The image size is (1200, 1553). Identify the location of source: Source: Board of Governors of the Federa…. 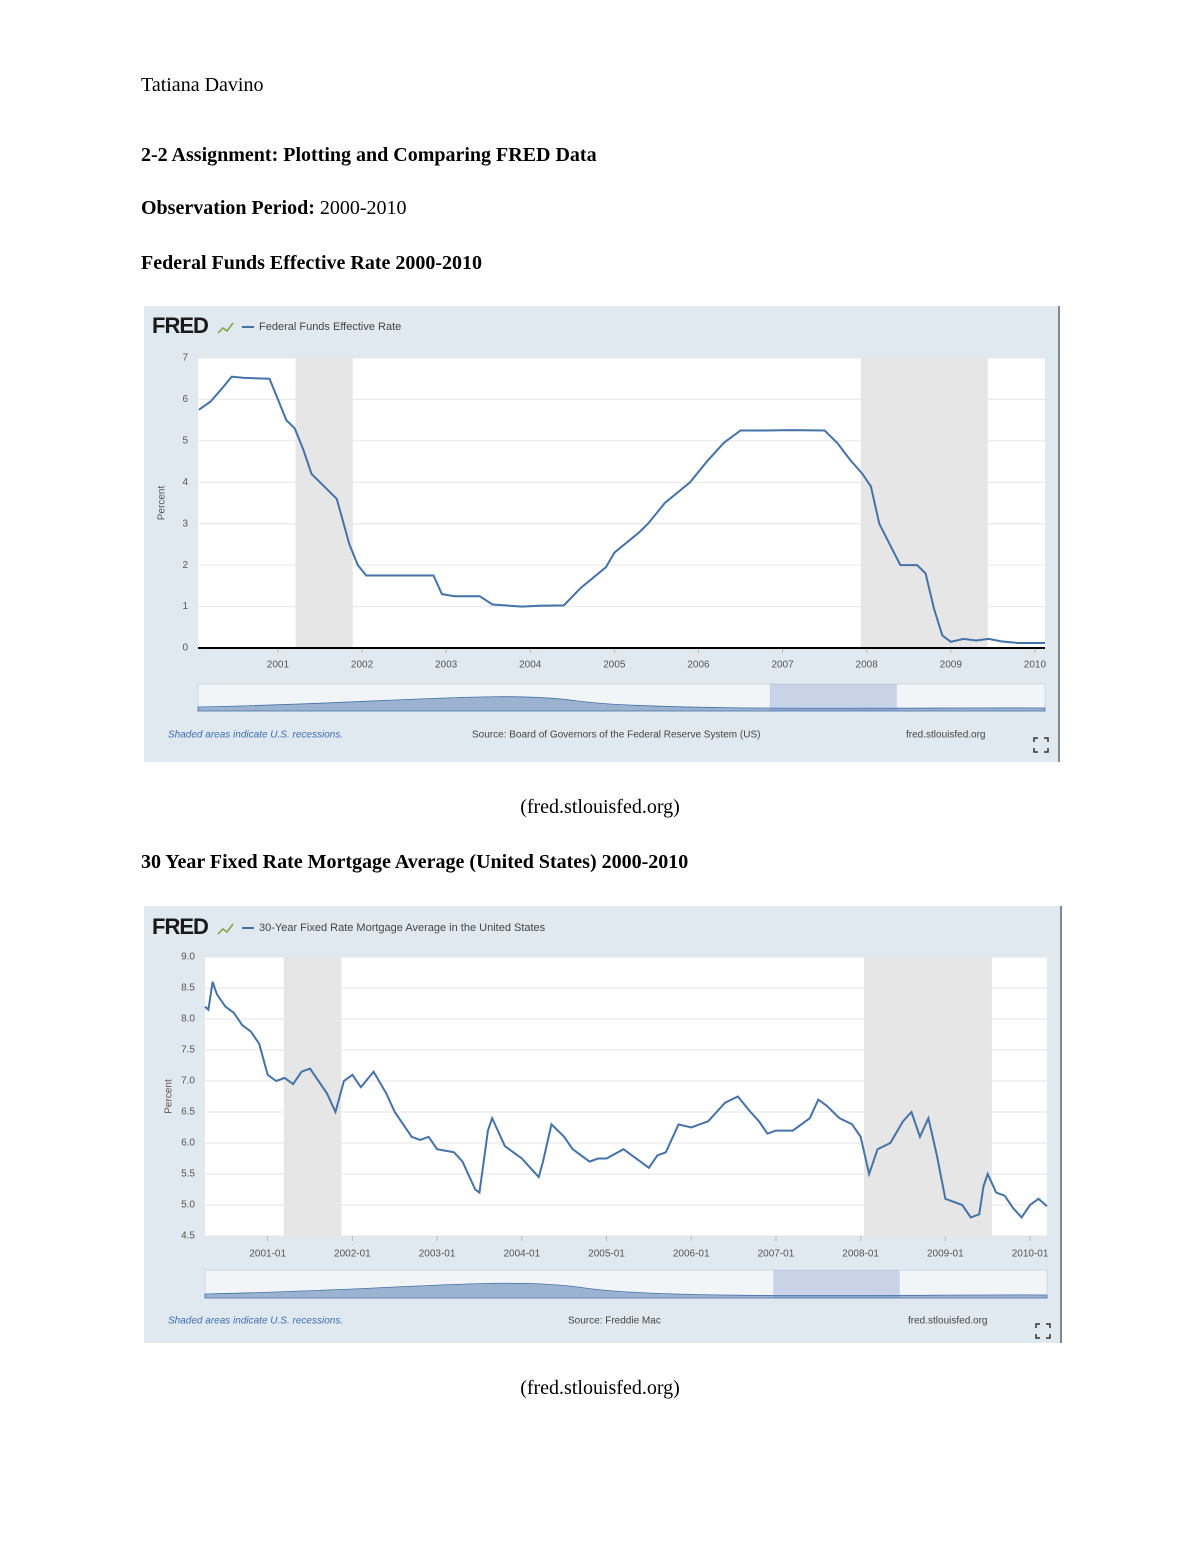
(616, 735).